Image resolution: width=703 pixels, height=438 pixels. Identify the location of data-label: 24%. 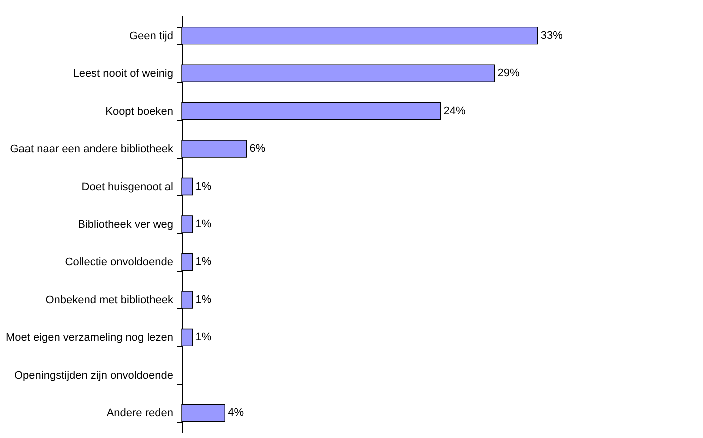
(455, 111).